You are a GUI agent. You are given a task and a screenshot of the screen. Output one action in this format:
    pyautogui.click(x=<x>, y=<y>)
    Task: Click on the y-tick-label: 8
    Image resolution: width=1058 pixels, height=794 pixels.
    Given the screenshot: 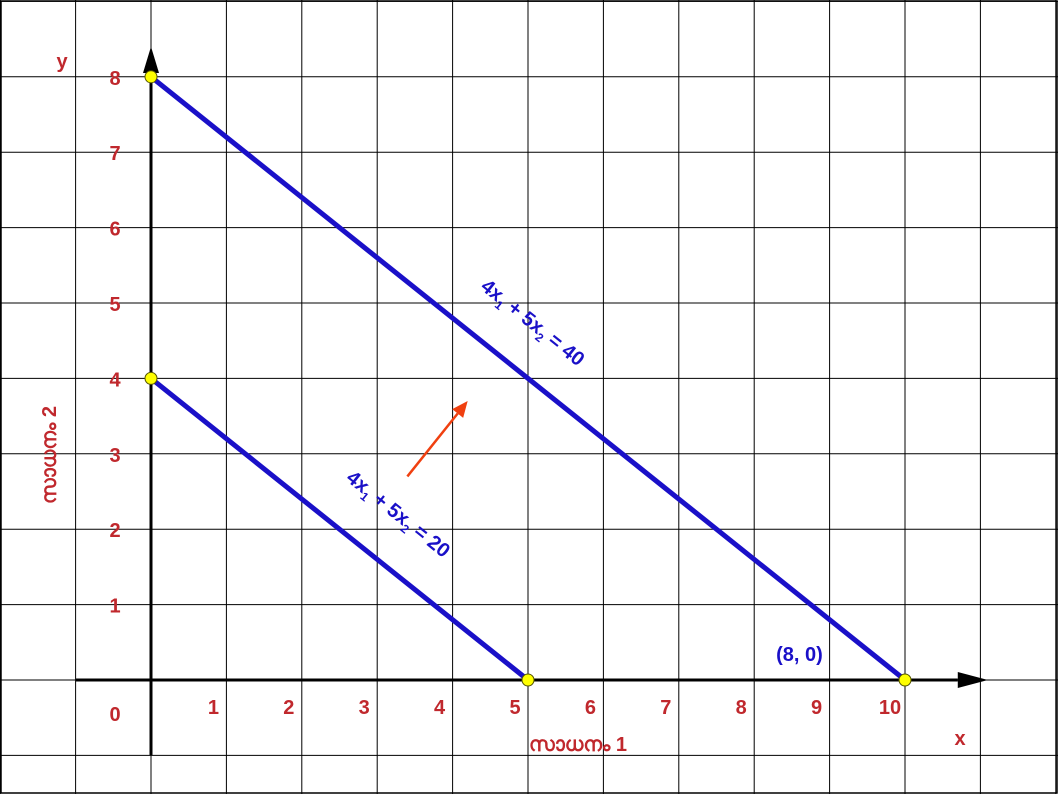 What is the action you would take?
    pyautogui.click(x=114, y=79)
    